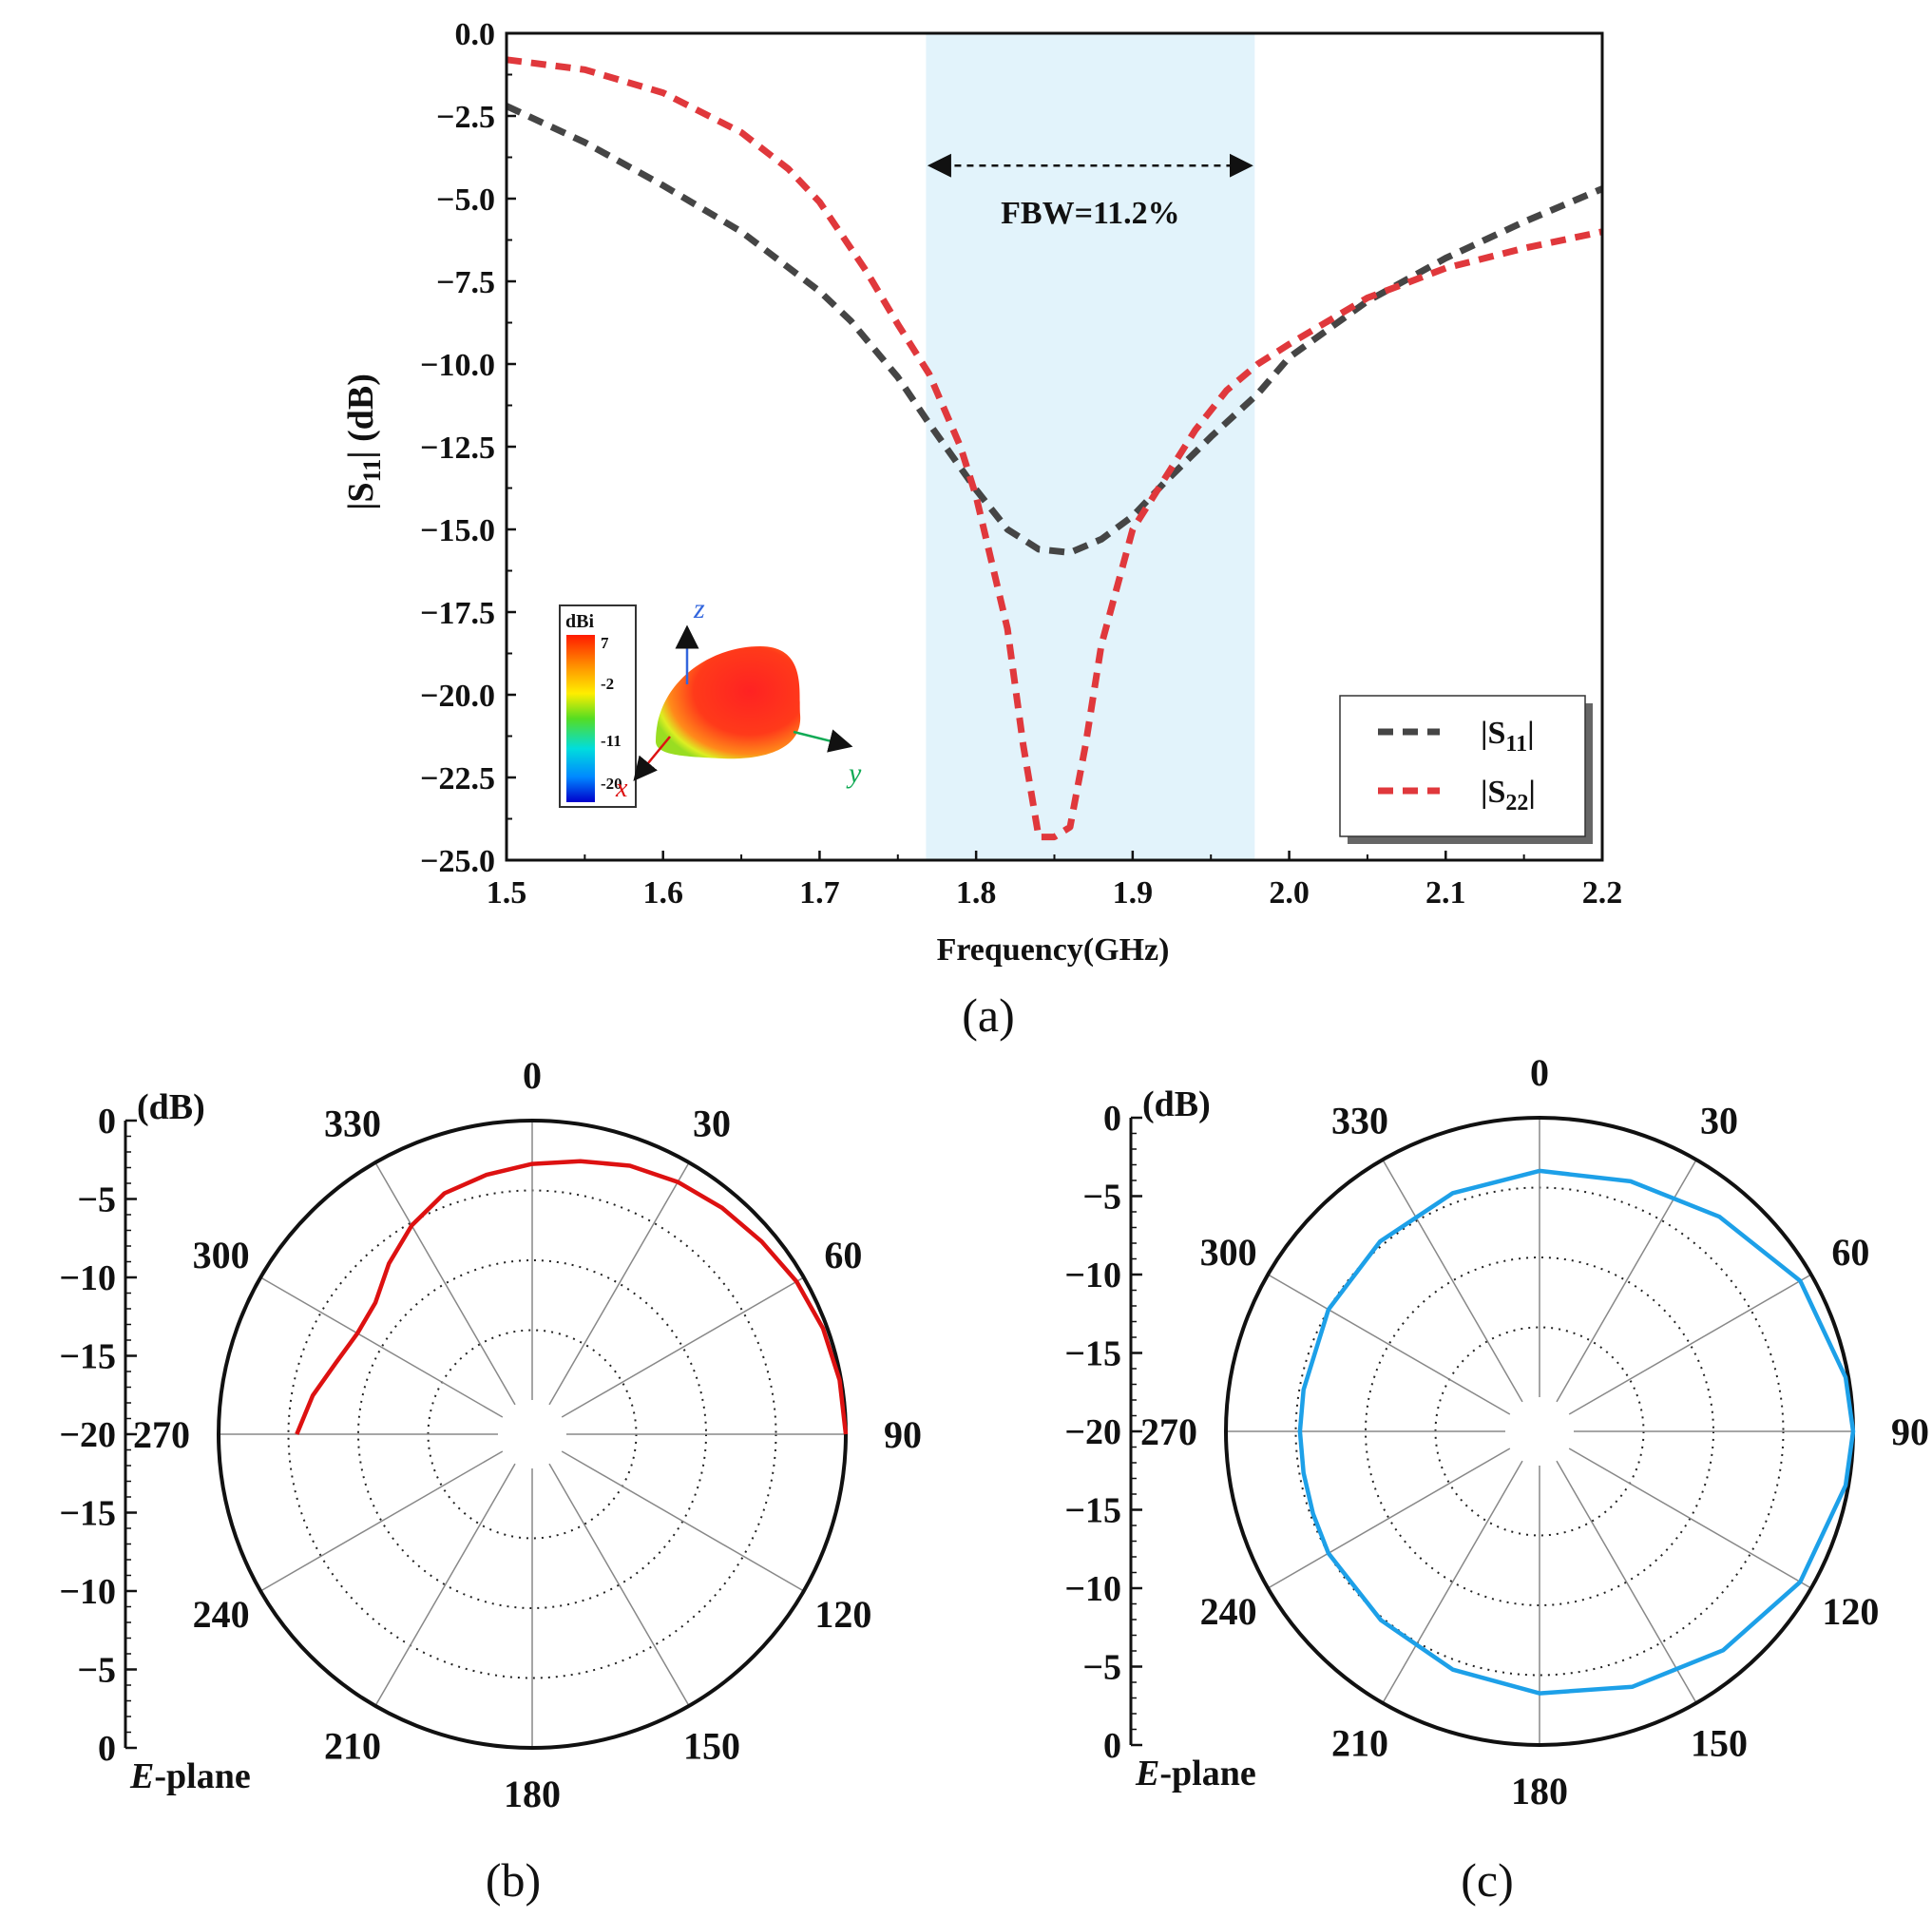 Image resolution: width=1932 pixels, height=1918 pixels. What do you see at coordinates (465, 282) in the screenshot?
I see `y-tick-label: −7.5` at bounding box center [465, 282].